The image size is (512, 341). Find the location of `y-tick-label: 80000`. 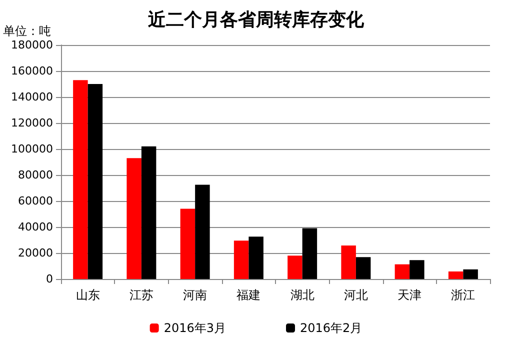

y-tick-label: 80000 is located at coordinates (35, 175).